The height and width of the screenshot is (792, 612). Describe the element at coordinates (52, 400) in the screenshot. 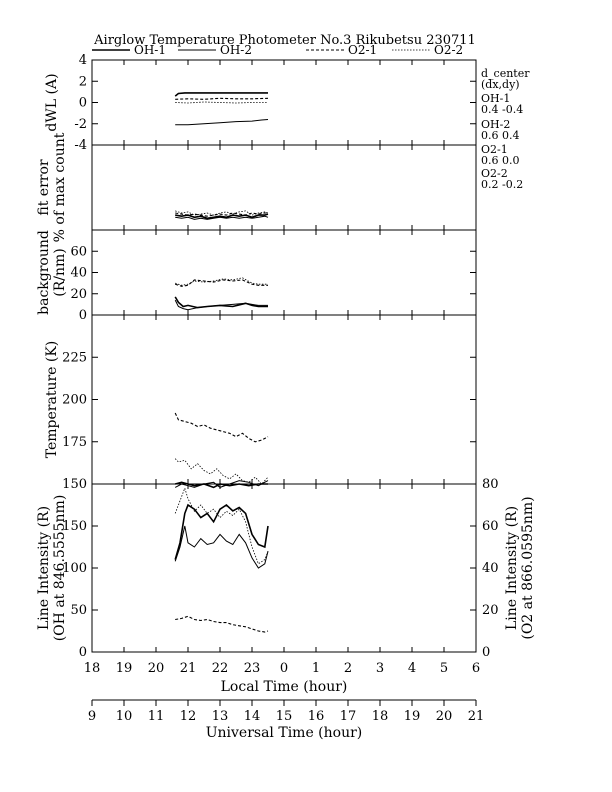

I see `y-axis-label: Temperature (K)` at that location.